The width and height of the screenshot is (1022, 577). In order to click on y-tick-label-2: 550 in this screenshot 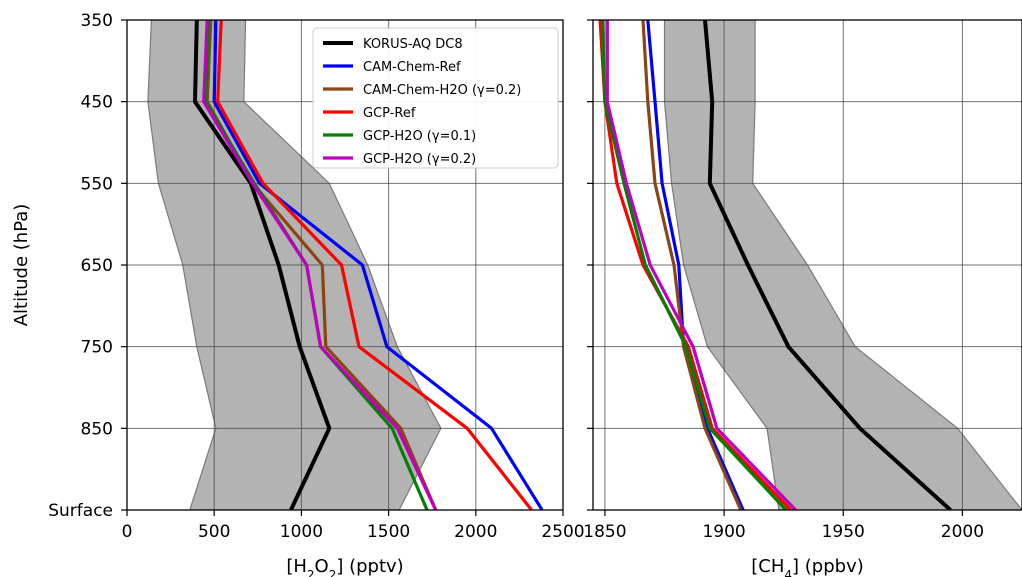, I will do `click(97, 184)`.